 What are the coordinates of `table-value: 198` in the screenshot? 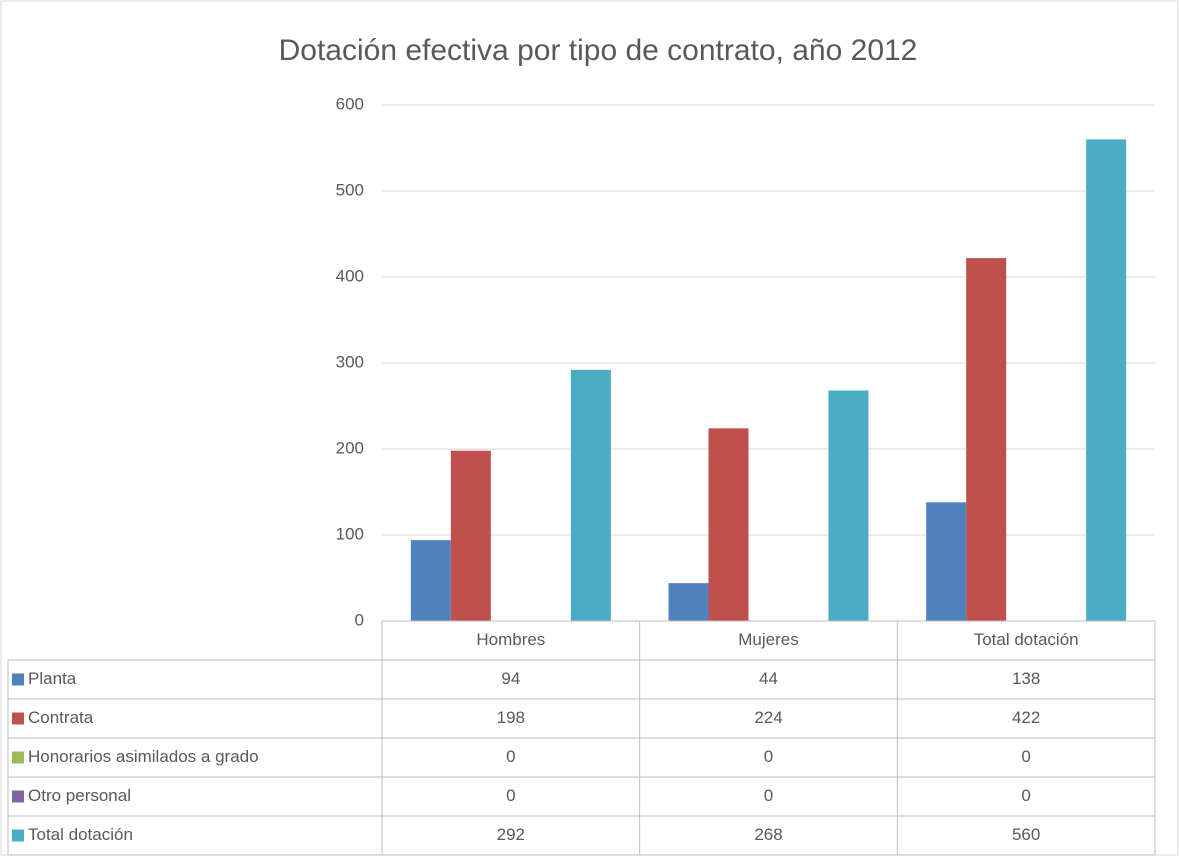 It's located at (511, 717).